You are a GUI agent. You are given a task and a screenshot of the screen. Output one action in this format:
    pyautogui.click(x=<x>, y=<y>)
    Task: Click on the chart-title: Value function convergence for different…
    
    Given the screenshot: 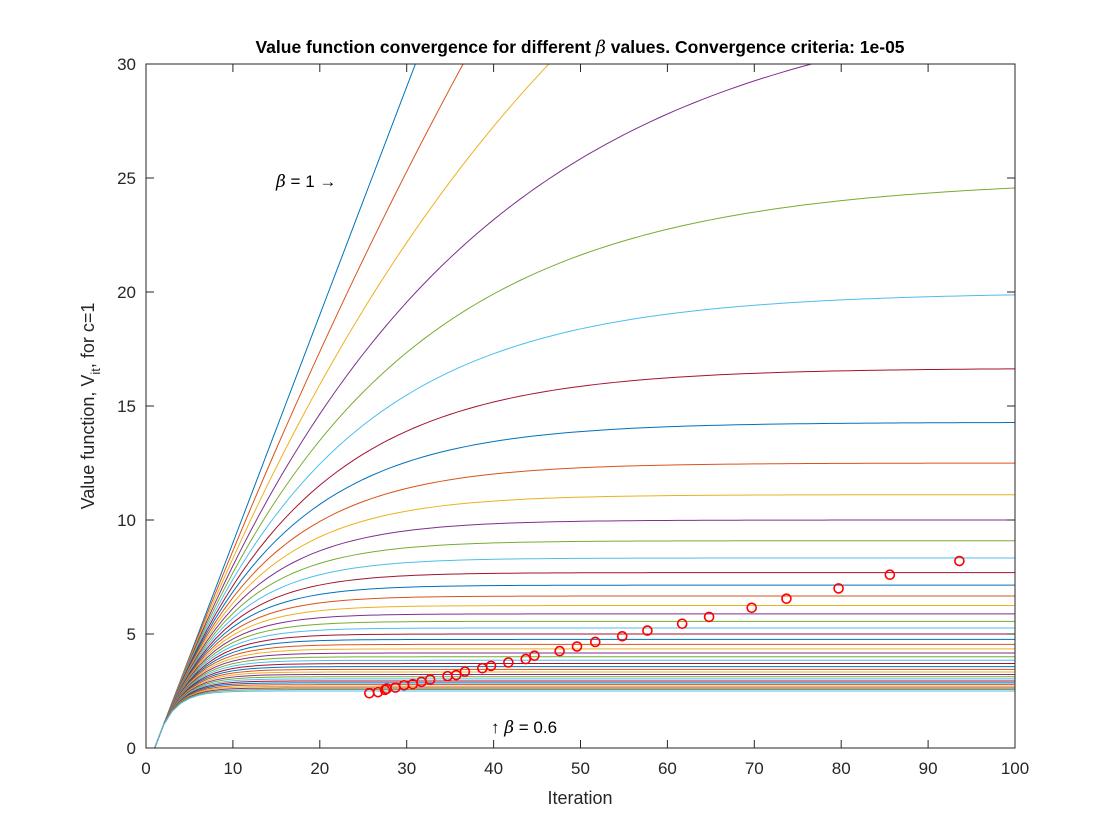 What is the action you would take?
    pyautogui.click(x=579, y=47)
    